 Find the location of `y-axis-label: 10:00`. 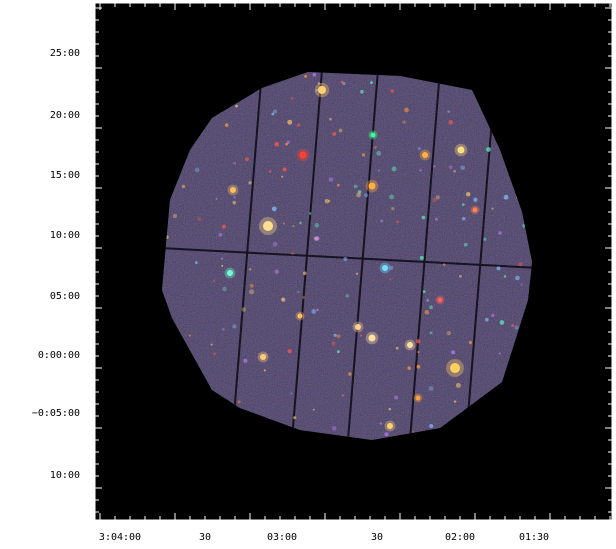

y-axis-label: 10:00 is located at coordinates (65, 475).